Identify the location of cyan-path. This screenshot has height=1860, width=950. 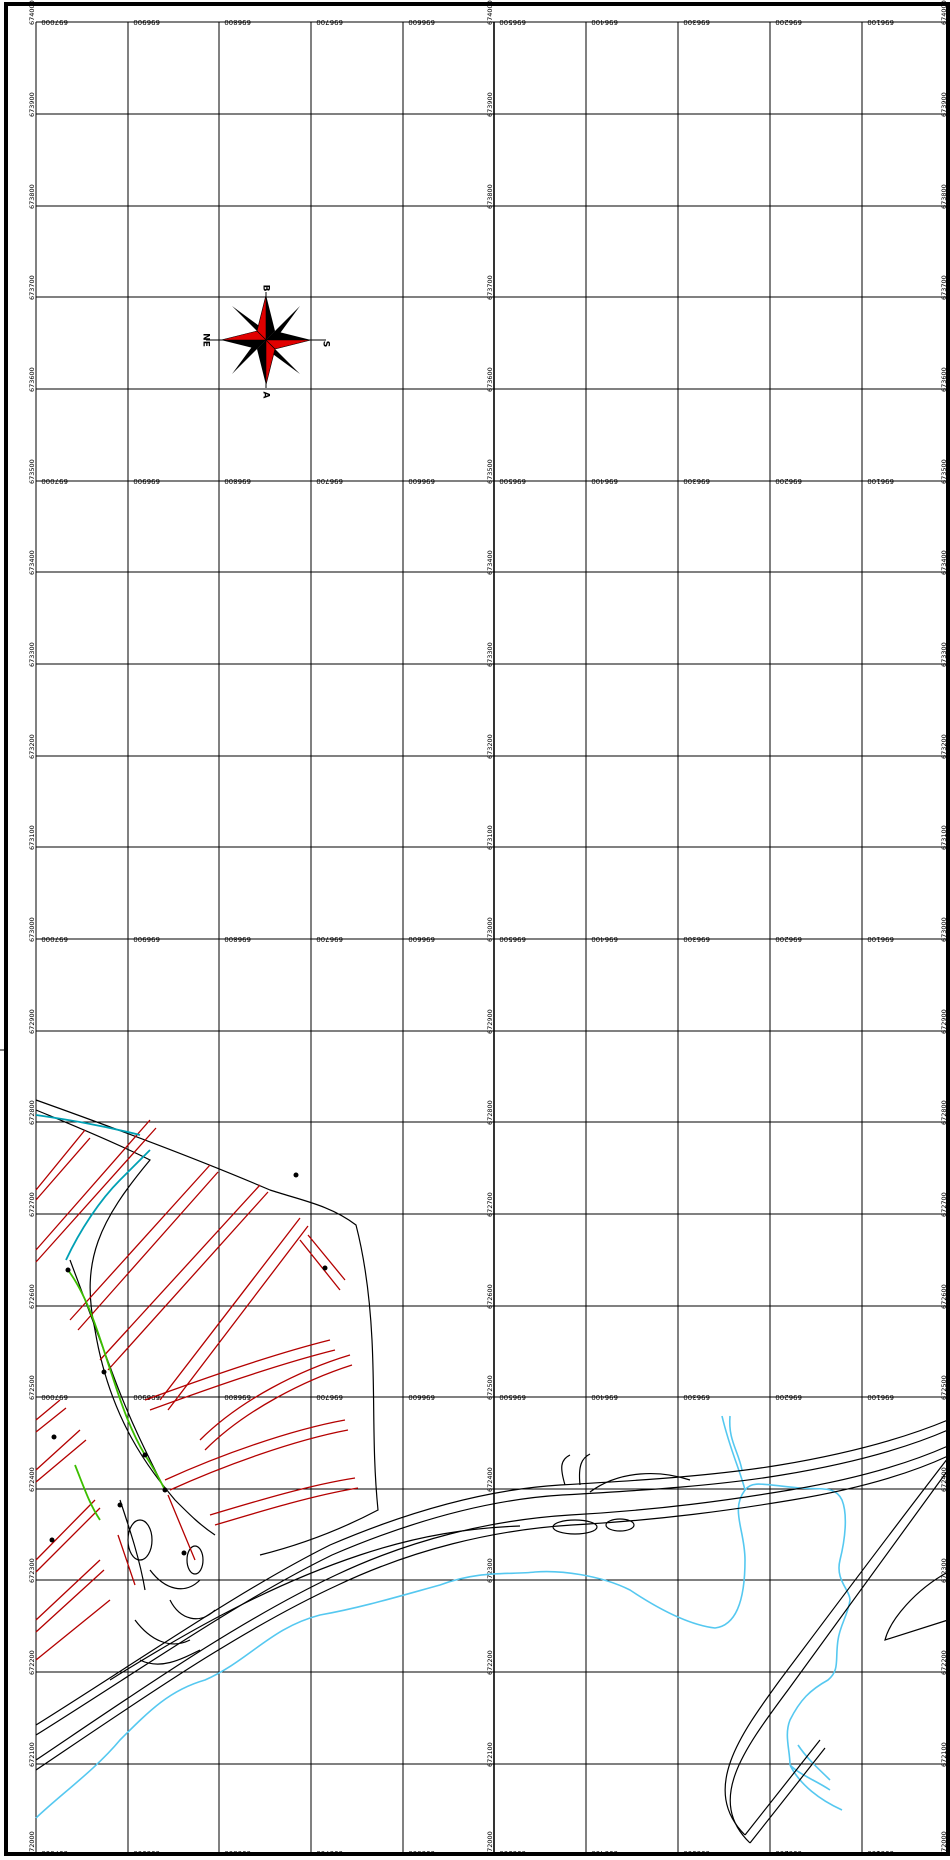
(93, 1187).